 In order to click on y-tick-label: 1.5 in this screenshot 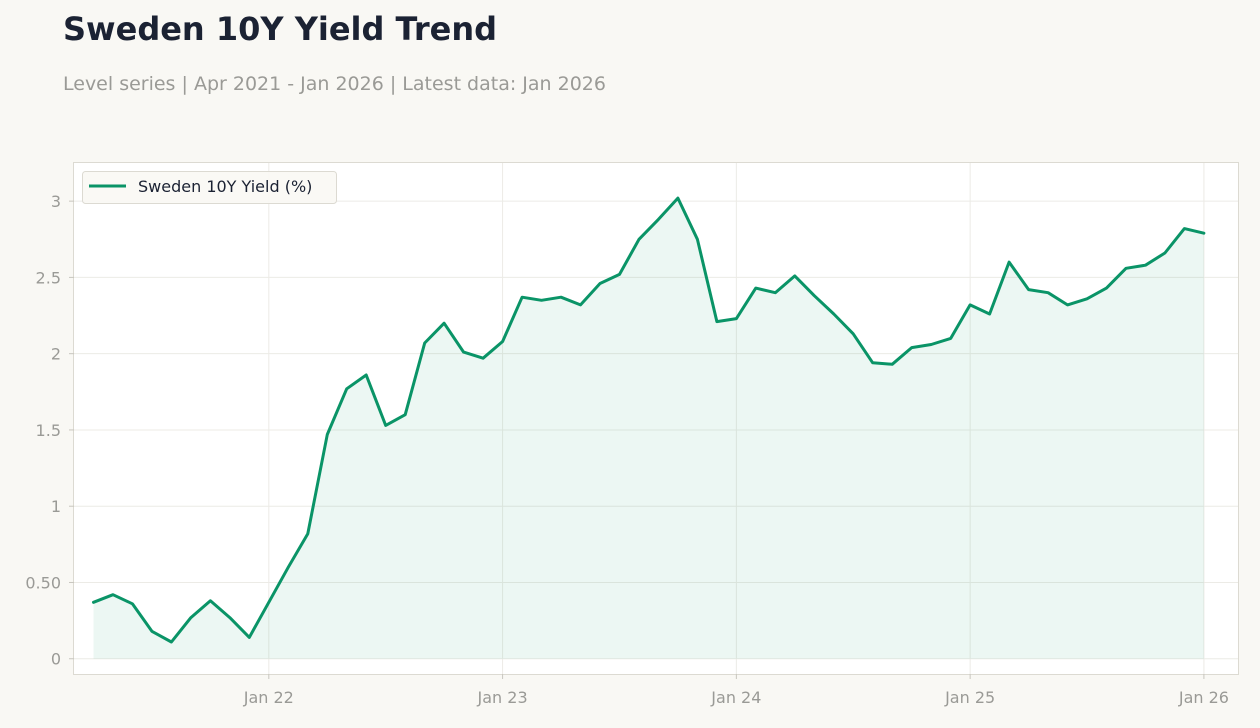, I will do `click(48, 430)`.